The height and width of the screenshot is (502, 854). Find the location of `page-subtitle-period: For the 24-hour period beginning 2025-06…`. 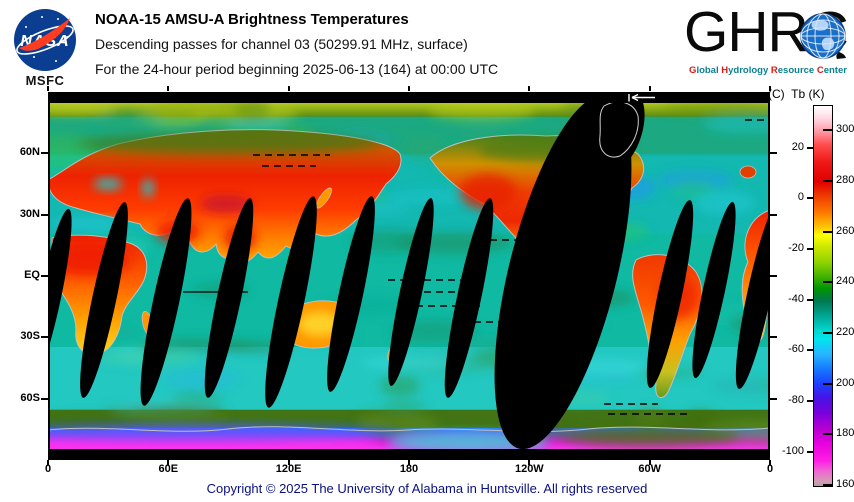

page-subtitle-period: For the 24-hour period beginning 2025-06… is located at coordinates (297, 69).